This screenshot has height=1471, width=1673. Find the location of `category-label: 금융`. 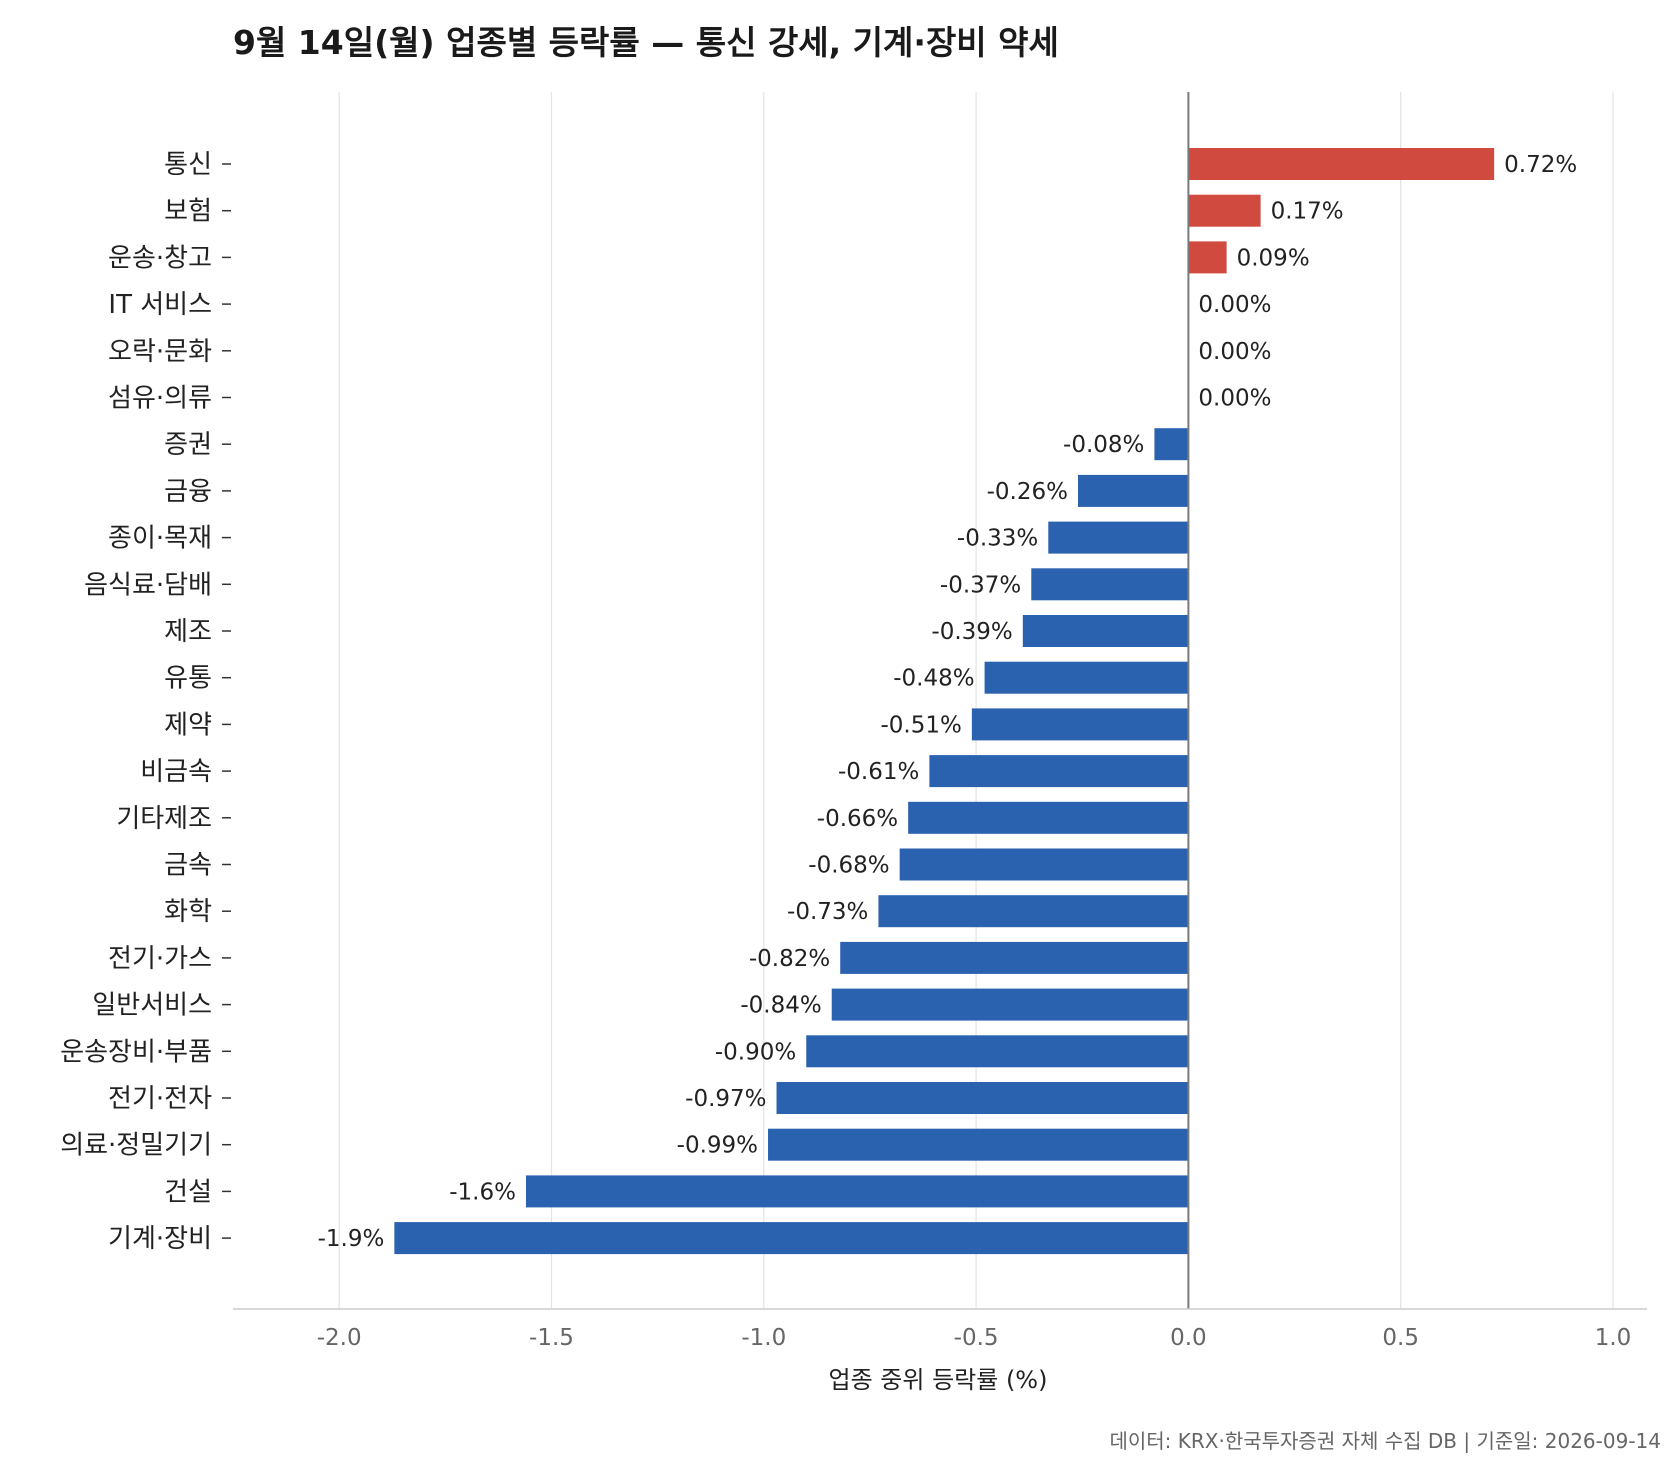

category-label: 금융 is located at coordinates (188, 492).